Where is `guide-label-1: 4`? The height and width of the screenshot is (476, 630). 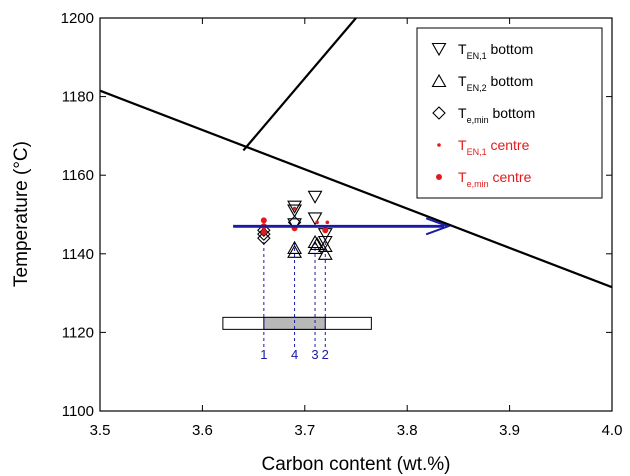 guide-label-1: 4 is located at coordinates (294, 354).